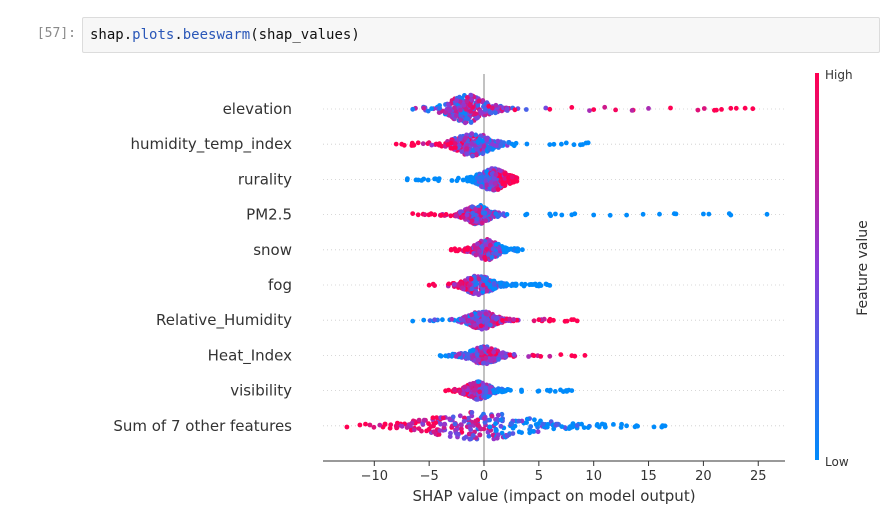 The width and height of the screenshot is (892, 508). I want to click on feature-label: snow, so click(272, 250).